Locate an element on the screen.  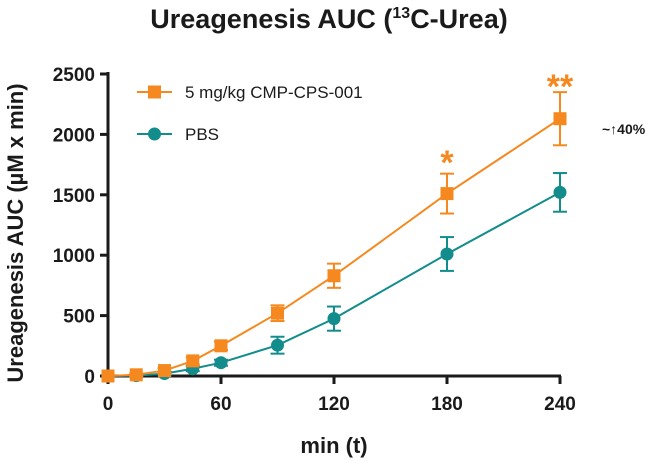
y-tick-label: 0 is located at coordinates (89, 377).